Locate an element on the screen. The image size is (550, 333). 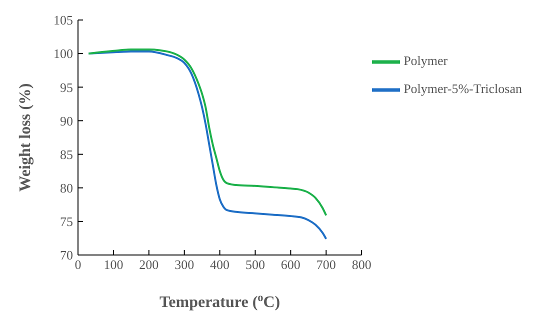
legend-label: Polymer-5%-Triclosan is located at coordinates (463, 88).